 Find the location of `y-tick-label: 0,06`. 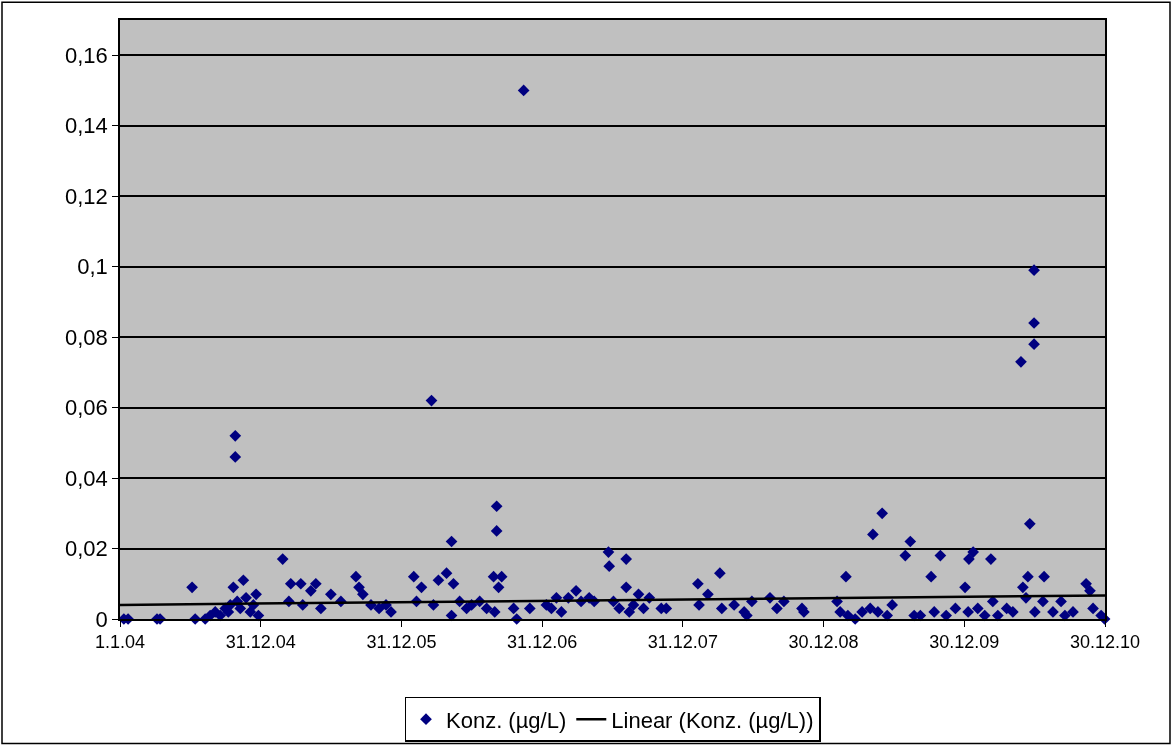

y-tick-label: 0,06 is located at coordinates (86, 408).